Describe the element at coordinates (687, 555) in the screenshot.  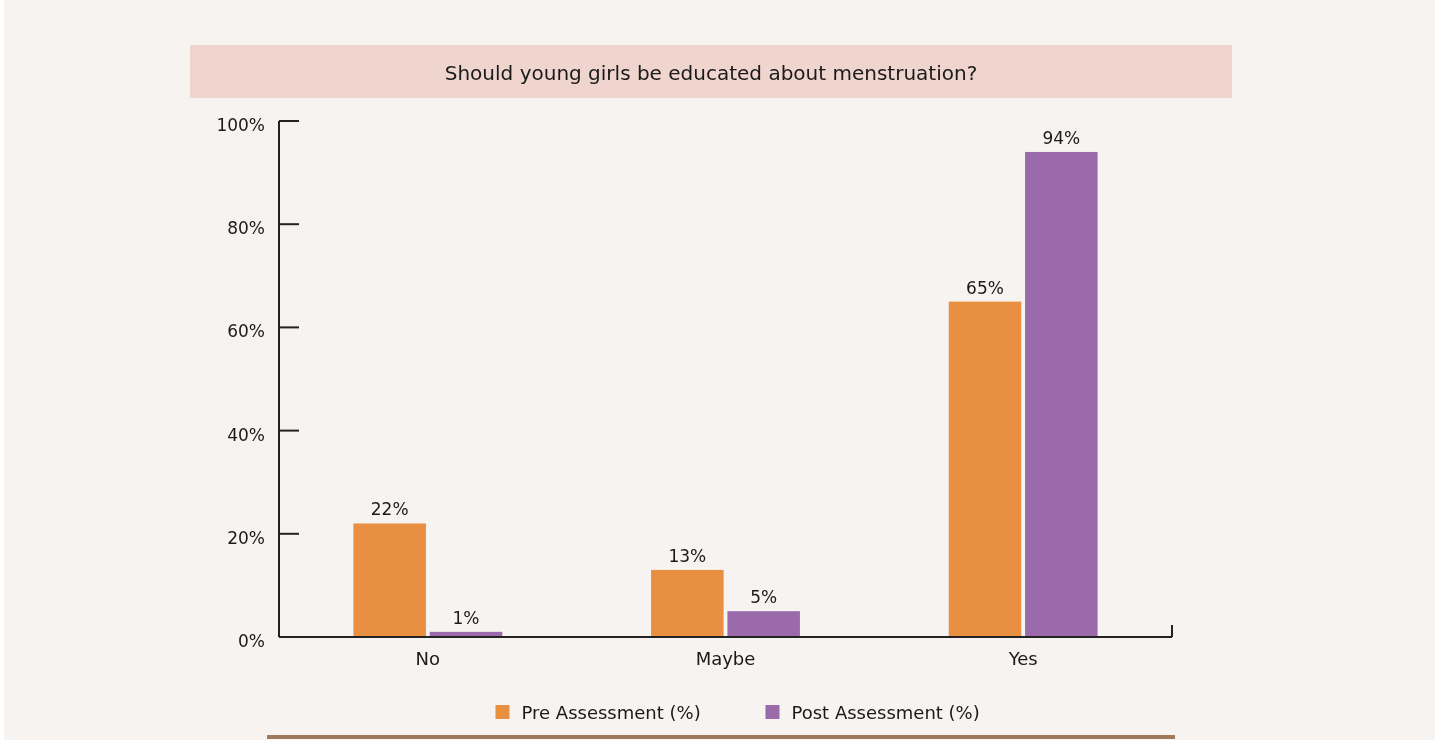
I see `data-label: 13%` at that location.